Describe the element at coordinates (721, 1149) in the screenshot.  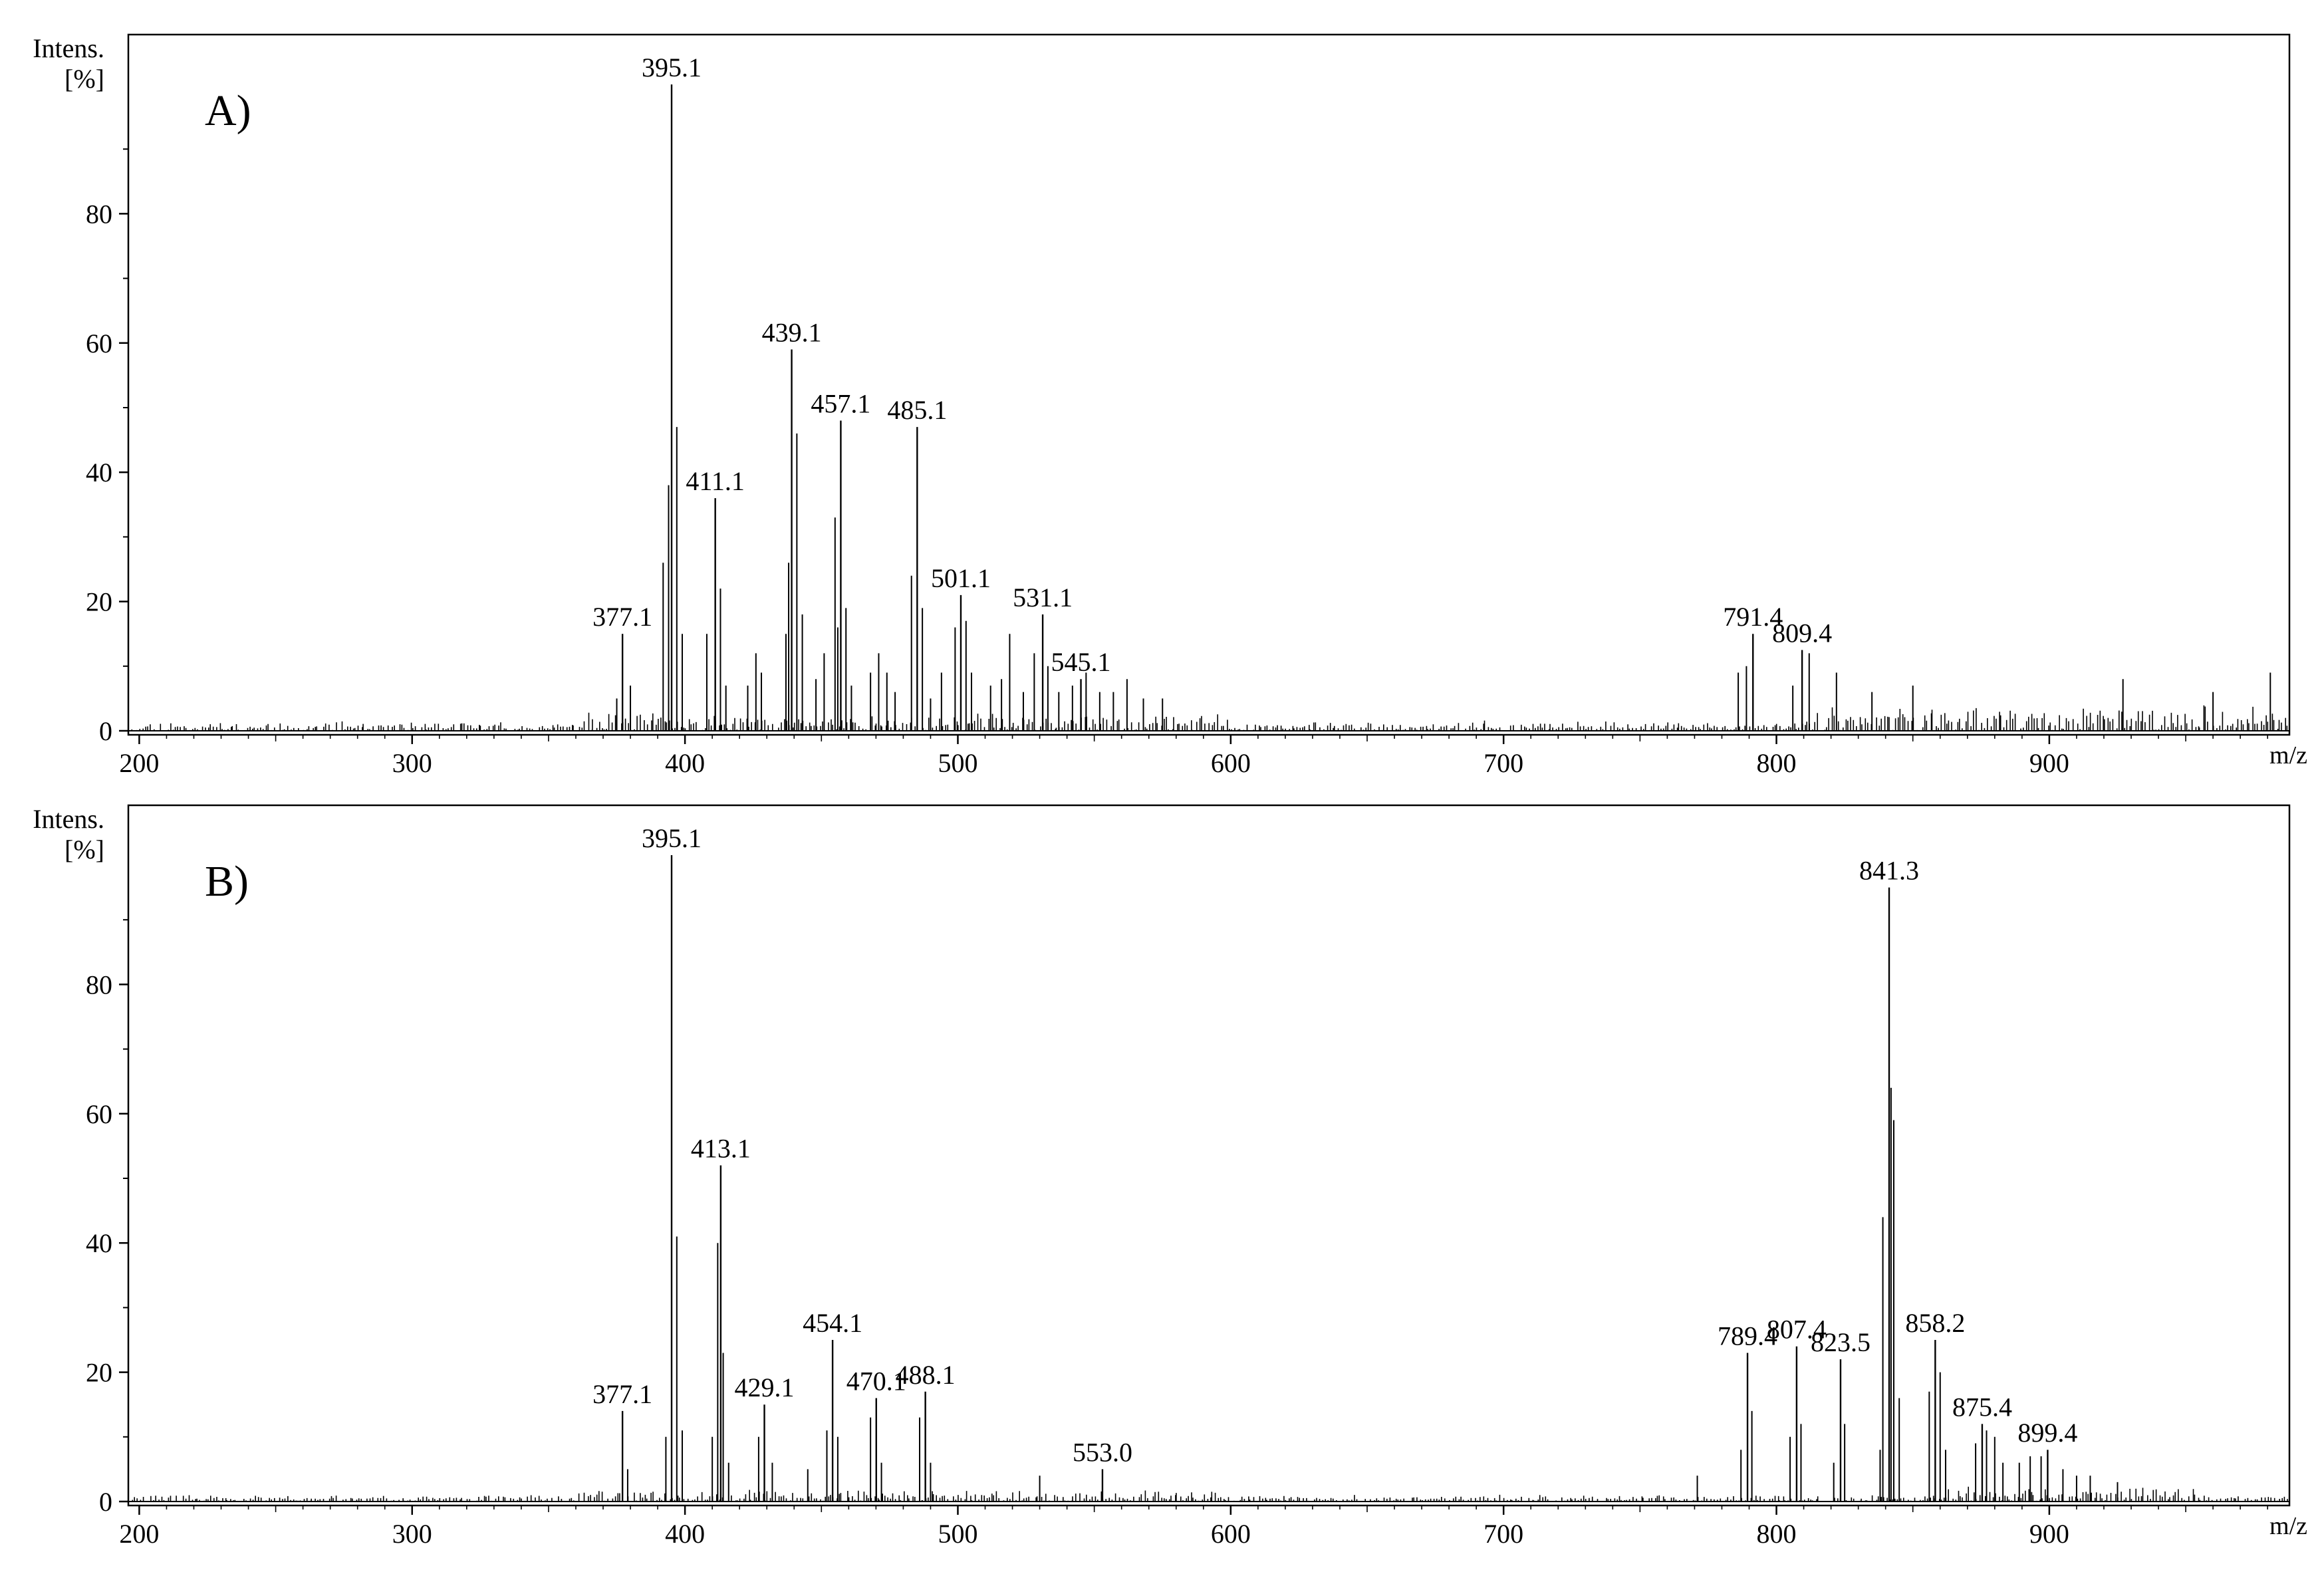
I see `peak-label: 413.1` at that location.